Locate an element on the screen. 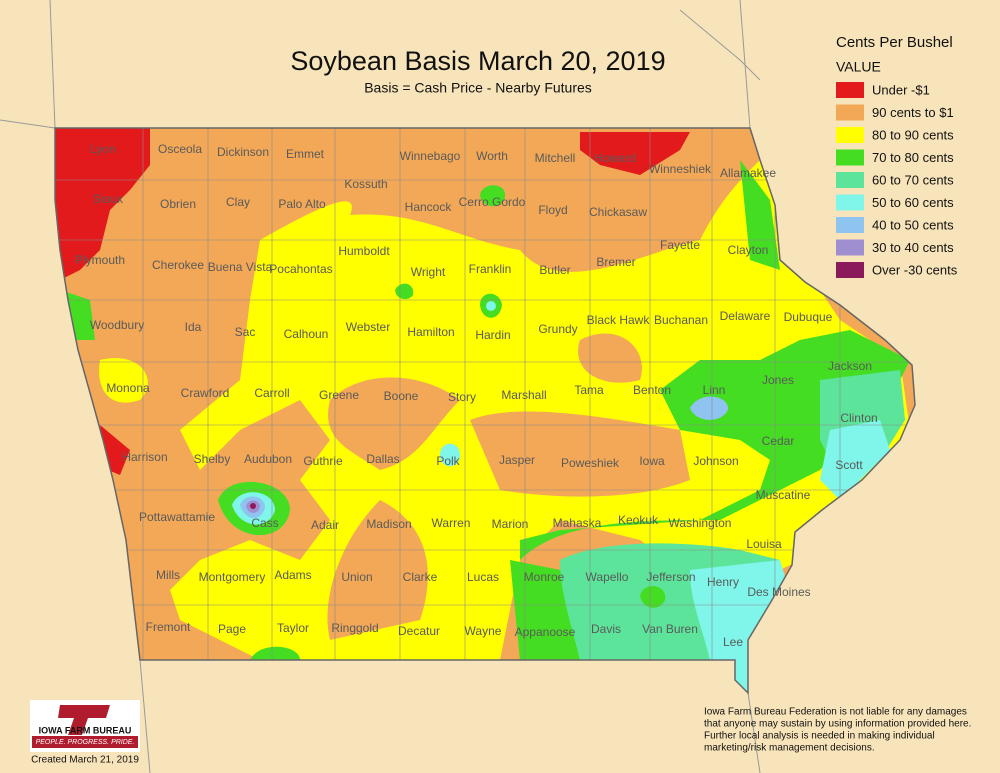  county-label: Cedar is located at coordinates (778, 441).